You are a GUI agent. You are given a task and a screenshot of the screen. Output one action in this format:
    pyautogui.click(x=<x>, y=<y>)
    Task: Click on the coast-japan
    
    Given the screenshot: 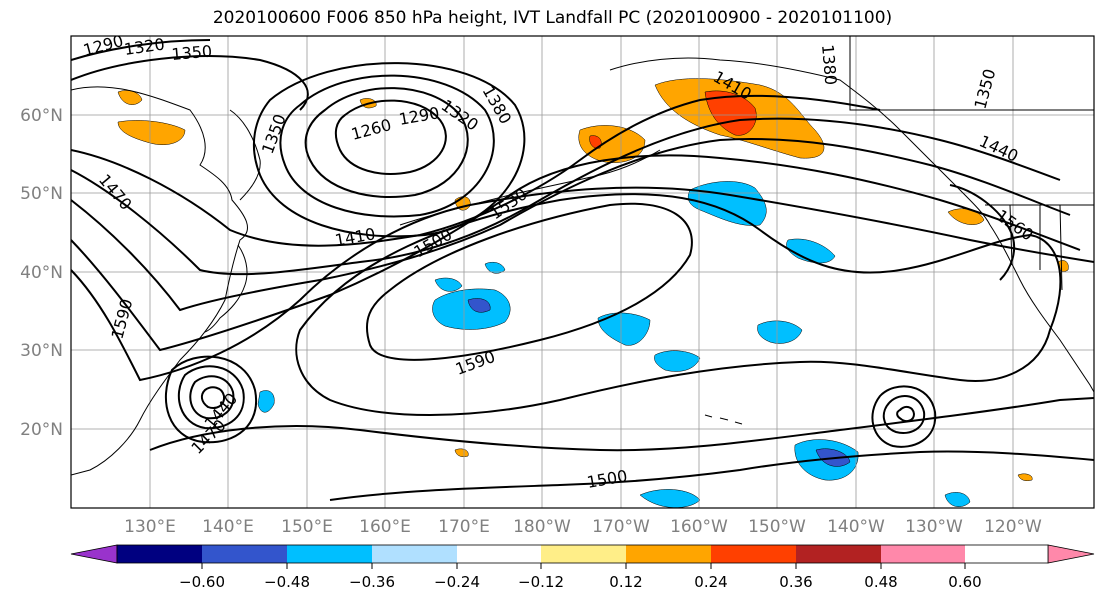 What is the action you would take?
    pyautogui.click(x=226, y=288)
    